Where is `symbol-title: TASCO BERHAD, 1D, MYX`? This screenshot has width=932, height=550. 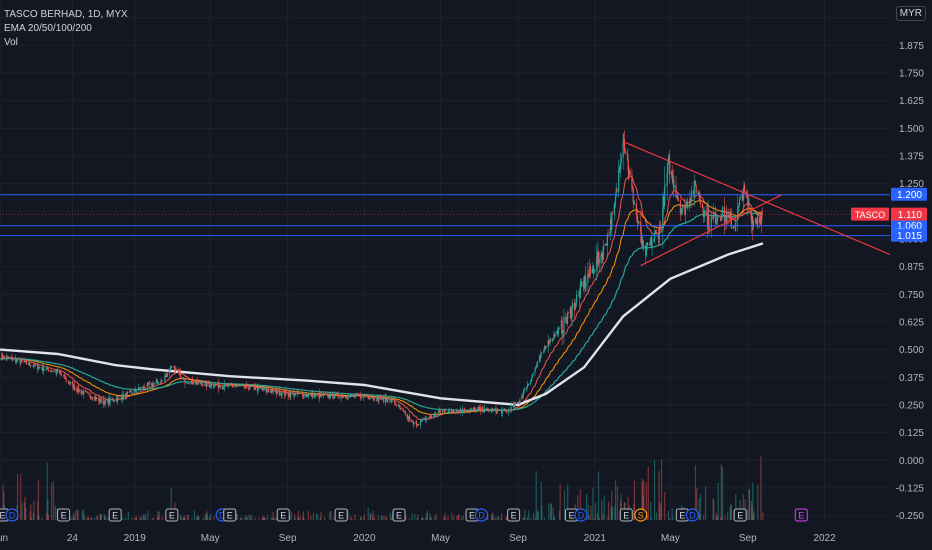 symbol-title: TASCO BERHAD, 1D, MYX is located at coordinates (66, 14).